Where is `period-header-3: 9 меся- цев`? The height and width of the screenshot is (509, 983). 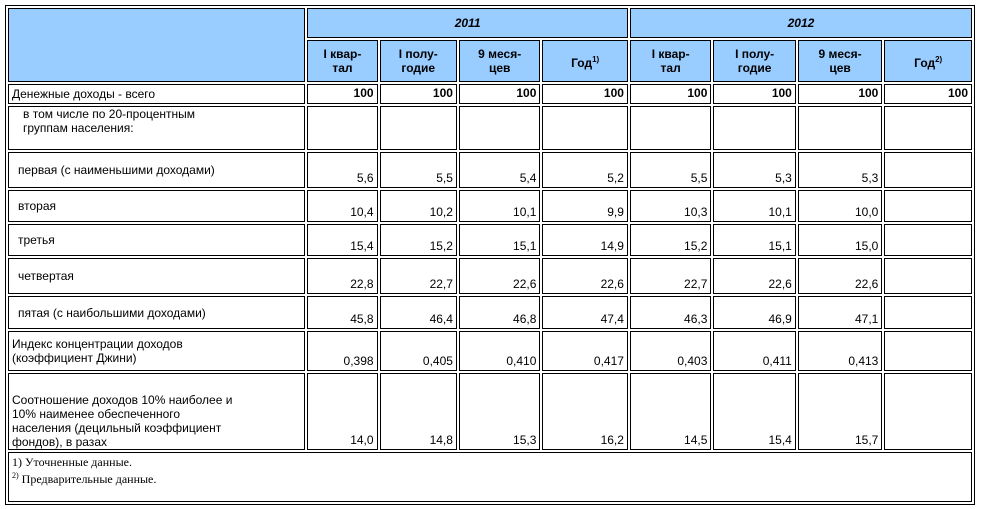
period-header-3: 9 меся- цев is located at coordinates (499, 61).